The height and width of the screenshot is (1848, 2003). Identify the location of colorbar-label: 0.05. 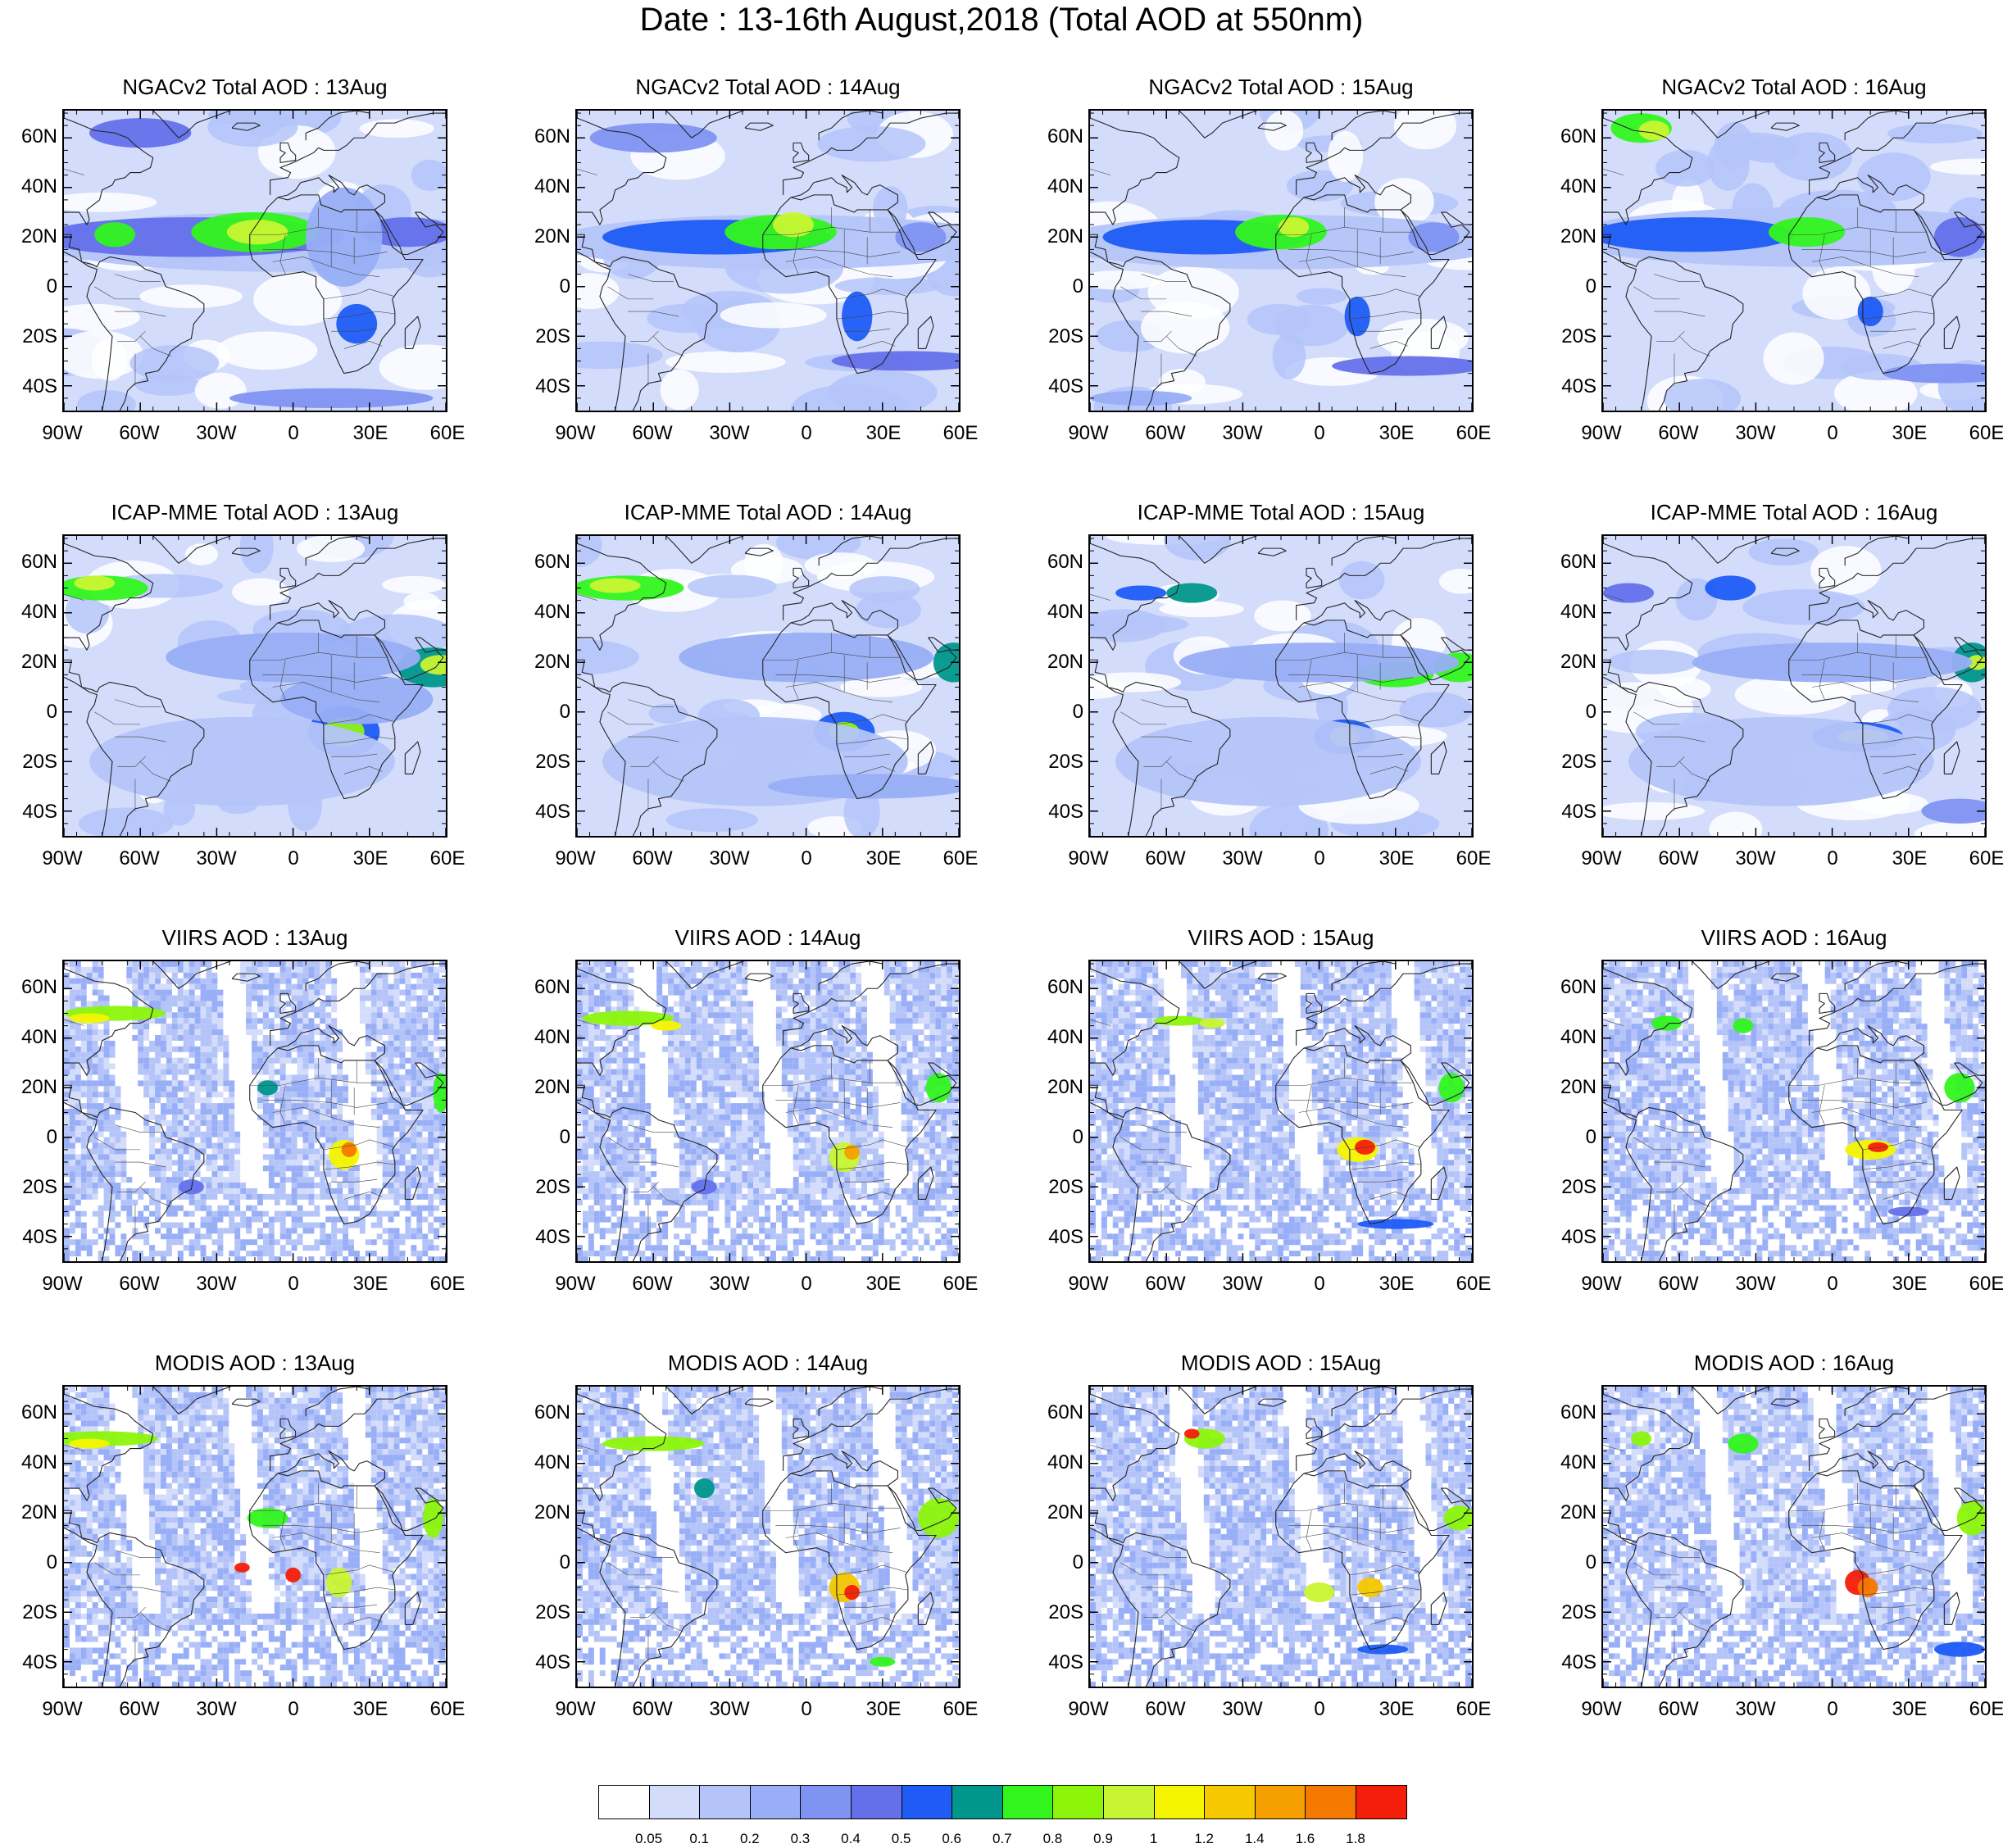
(649, 1839).